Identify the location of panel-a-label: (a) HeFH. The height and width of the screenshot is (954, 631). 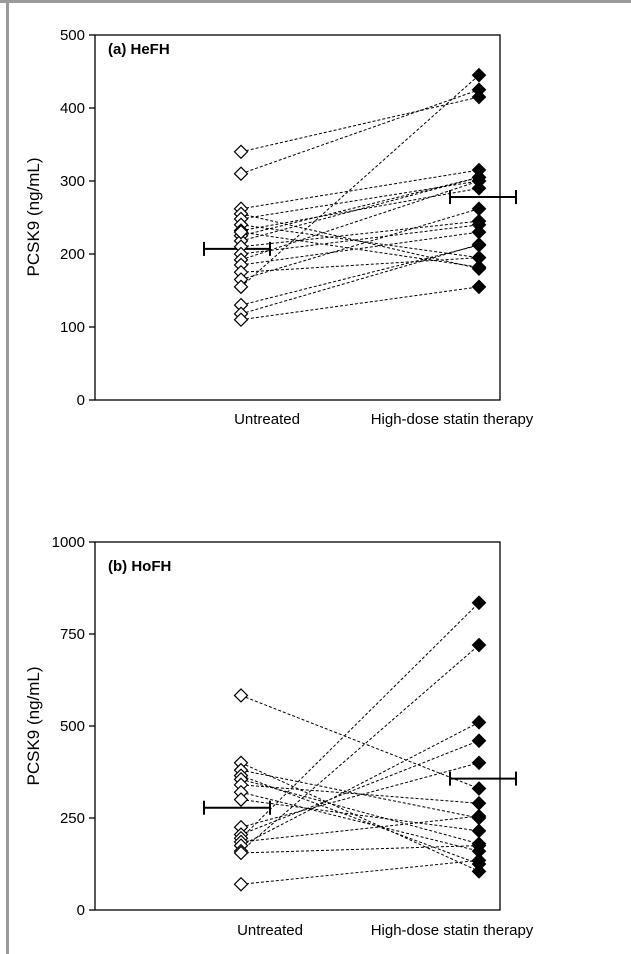
(139, 49).